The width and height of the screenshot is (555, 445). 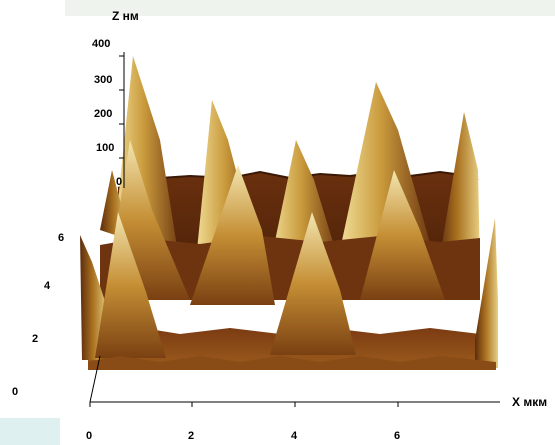 What do you see at coordinates (119, 182) in the screenshot?
I see `z-tick-label-0: 0` at bounding box center [119, 182].